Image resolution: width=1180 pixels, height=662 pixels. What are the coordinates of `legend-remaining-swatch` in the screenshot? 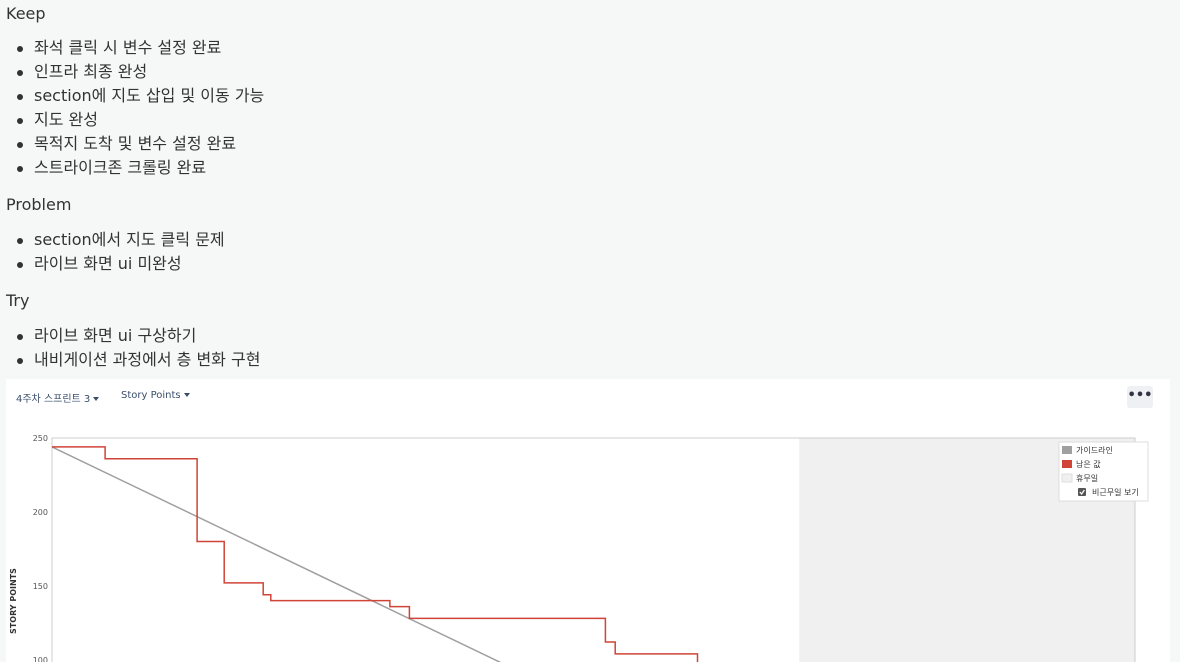 It's located at (1067, 464).